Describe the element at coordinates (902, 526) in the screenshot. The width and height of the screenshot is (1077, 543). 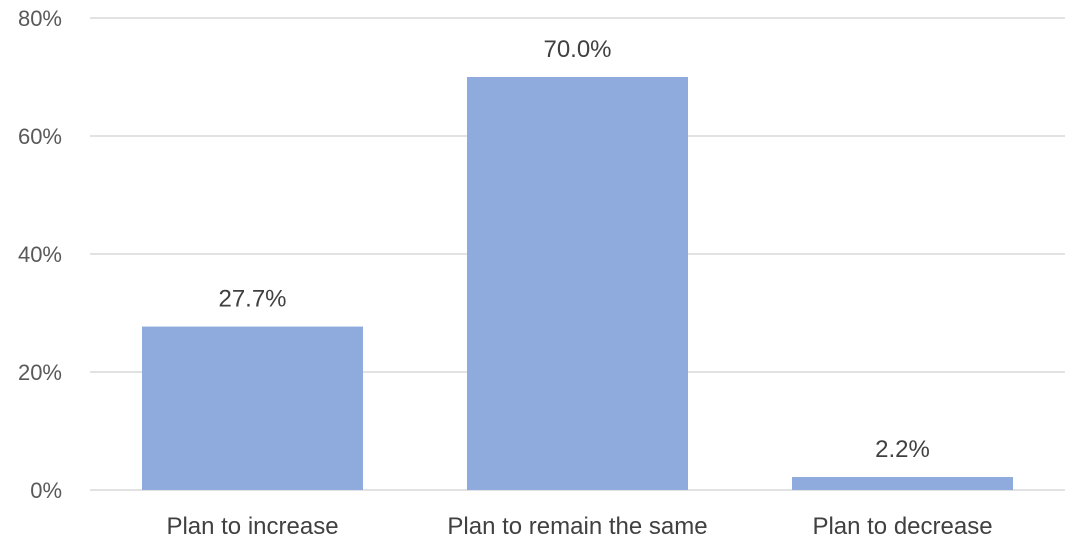
I see `x-category-label: Plan to decrease` at that location.